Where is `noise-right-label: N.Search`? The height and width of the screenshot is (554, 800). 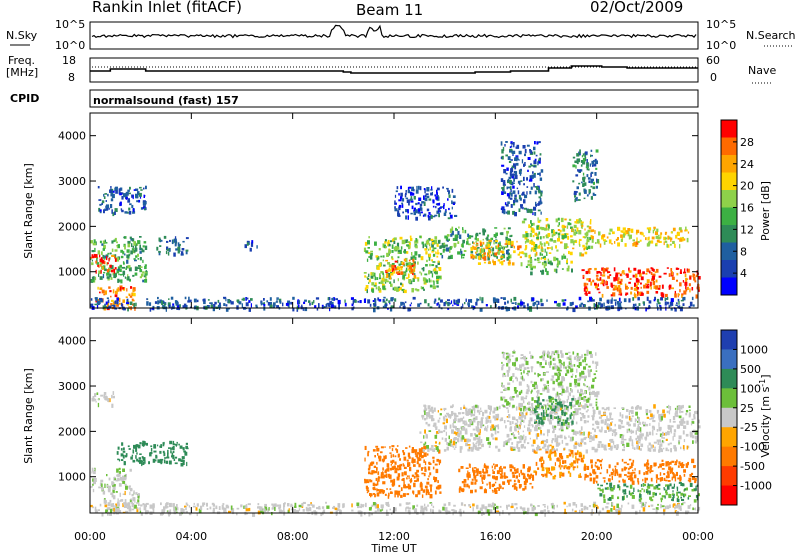 noise-right-label: N.Search is located at coordinates (771, 35).